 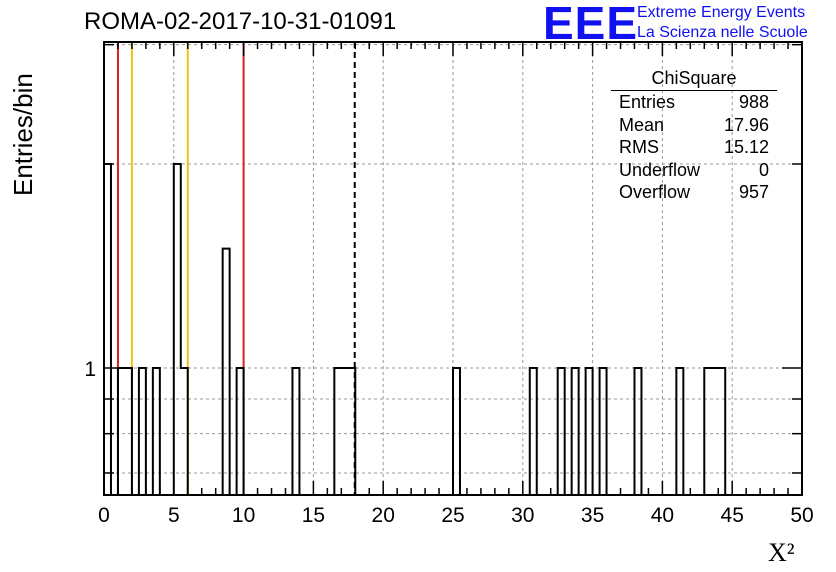 What do you see at coordinates (694, 192) in the screenshot?
I see `stats-row-overflow: Overflow 957` at bounding box center [694, 192].